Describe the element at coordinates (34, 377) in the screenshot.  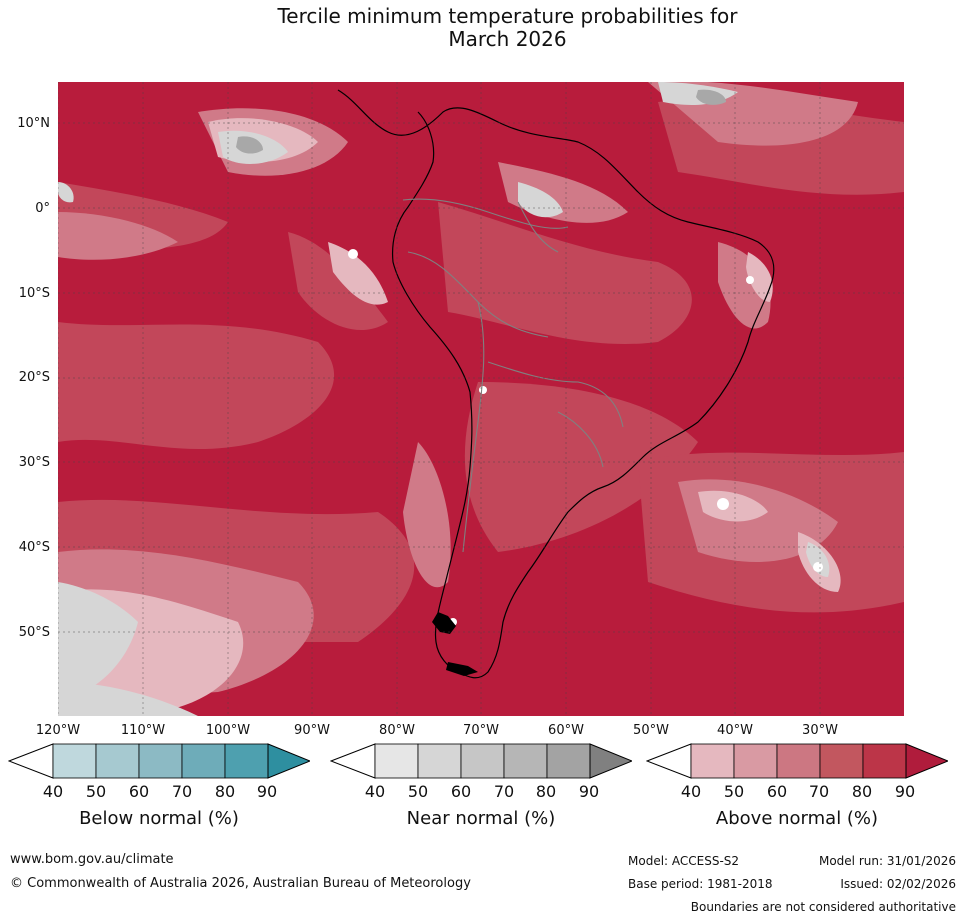
I see `lat-label-20s: 20°S` at that location.